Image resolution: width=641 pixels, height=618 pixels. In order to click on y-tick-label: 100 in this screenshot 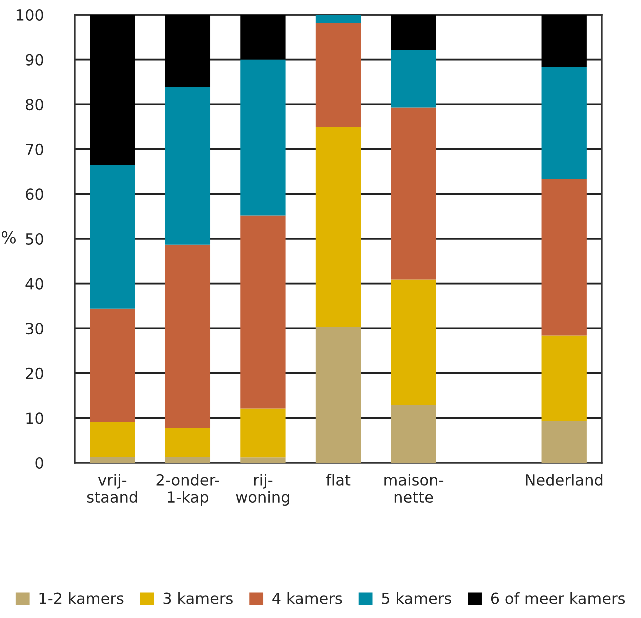, I will do `click(30, 15)`.